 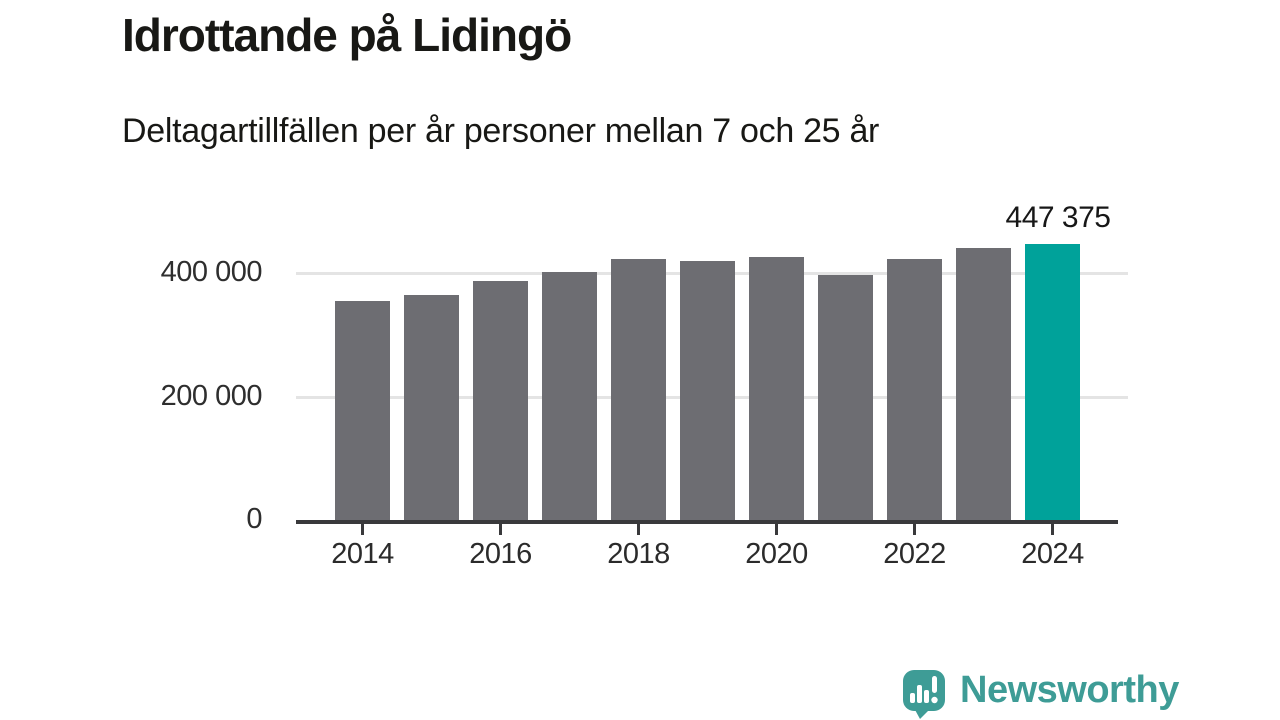 What do you see at coordinates (776, 529) in the screenshot?
I see `x-axis-tick-2020` at bounding box center [776, 529].